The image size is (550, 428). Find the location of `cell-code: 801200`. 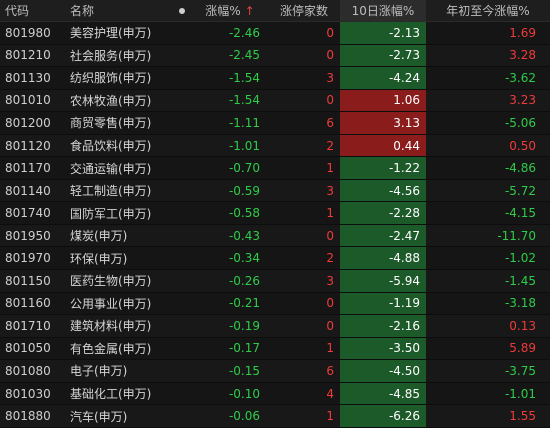

cell-code: 801200 is located at coordinates (28, 122).